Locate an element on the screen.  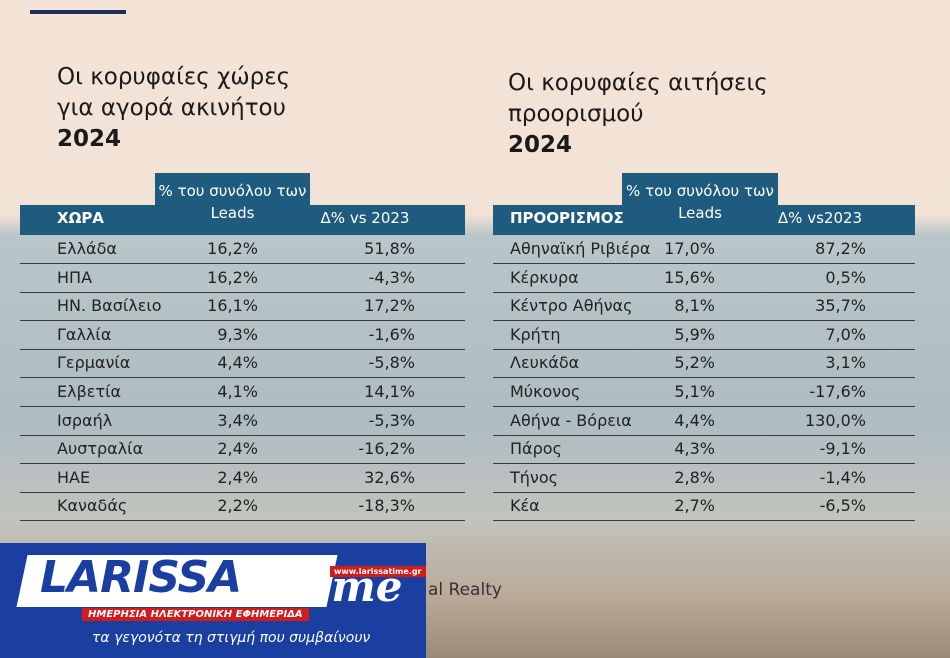
cell: -18,3% is located at coordinates (386, 506).